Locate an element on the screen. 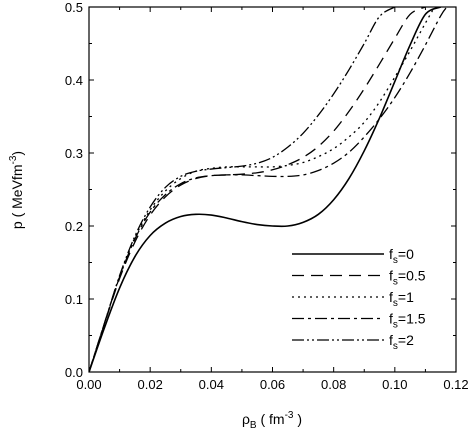 The image size is (470, 436). x-tick-label: 0.12 is located at coordinates (455, 384).